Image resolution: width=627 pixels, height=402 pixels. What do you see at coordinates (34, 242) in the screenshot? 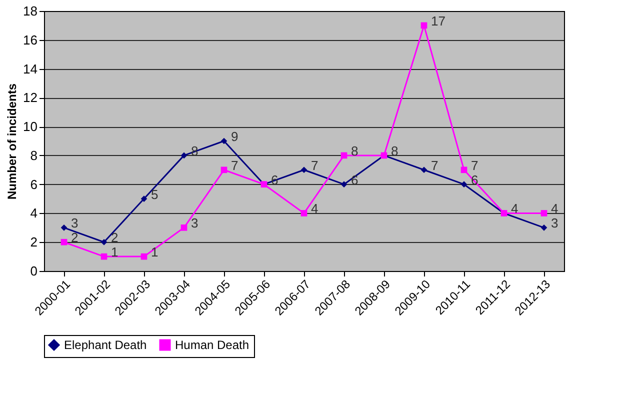
I see `y-tick-label: 2` at bounding box center [34, 242].